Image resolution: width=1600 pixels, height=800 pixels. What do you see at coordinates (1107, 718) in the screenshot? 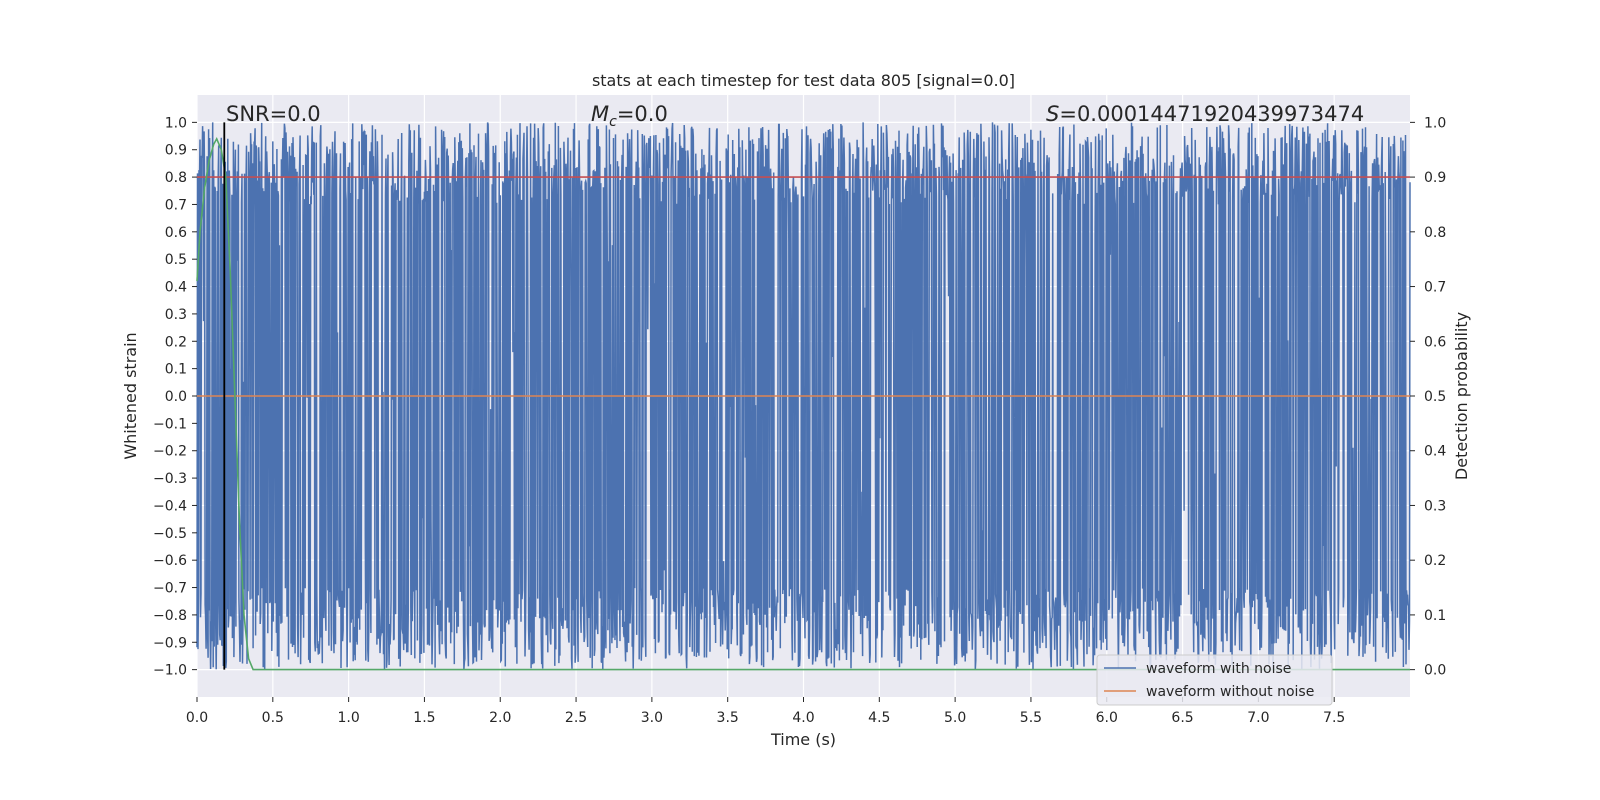
I see `x-tick-label: 6.0` at bounding box center [1107, 718].